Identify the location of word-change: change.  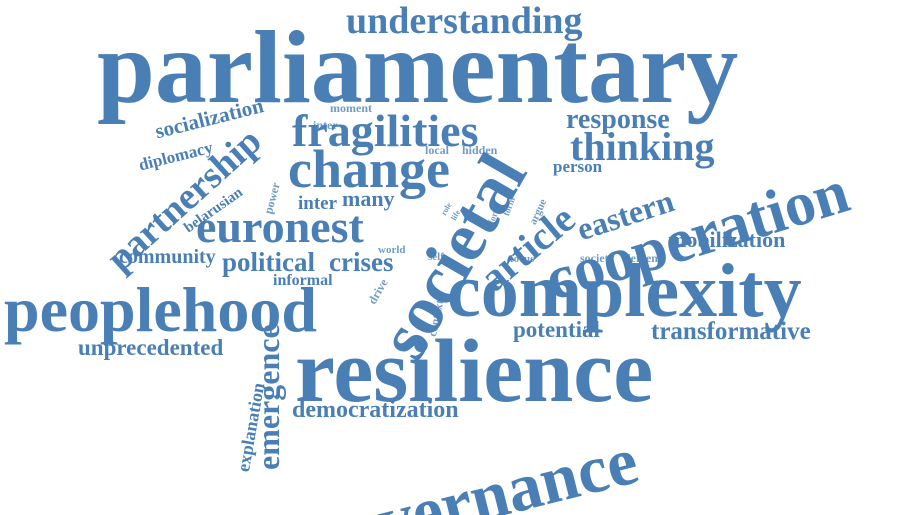
(369, 169).